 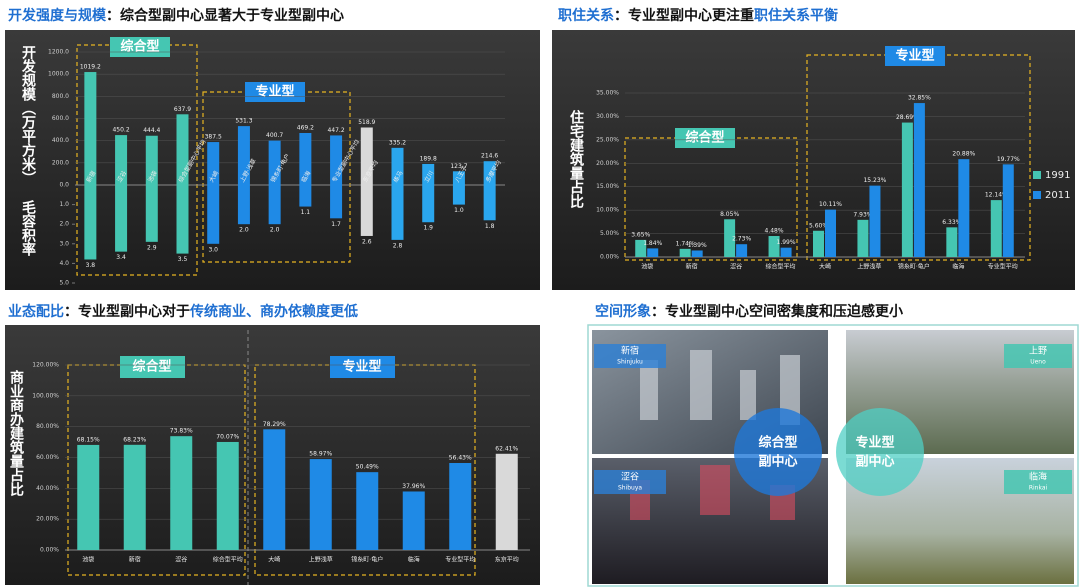 What do you see at coordinates (586, 15) in the screenshot?
I see `heading-lead: 职住关系` at bounding box center [586, 15].